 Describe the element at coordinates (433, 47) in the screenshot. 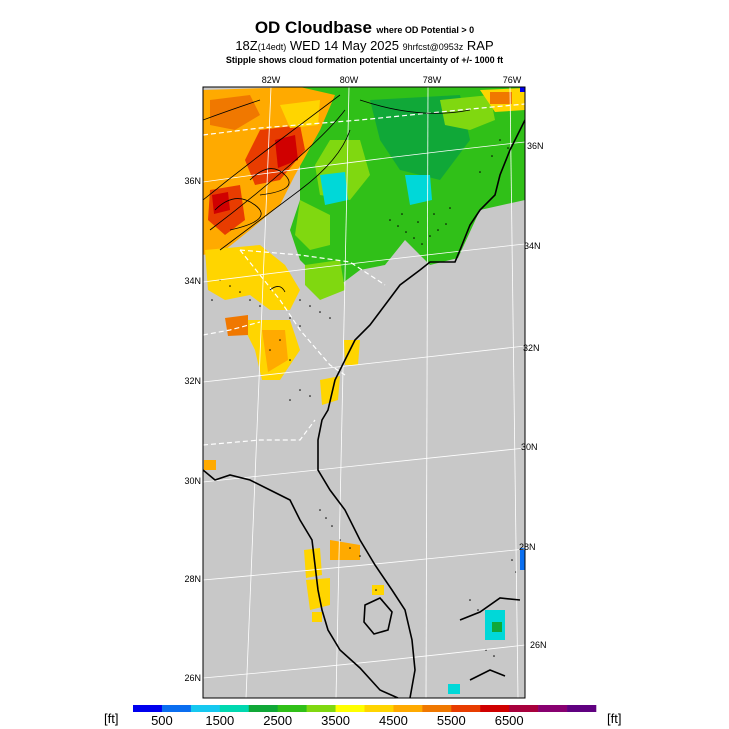

I see `forecast-hour: 9hrfcst@0953z` at that location.